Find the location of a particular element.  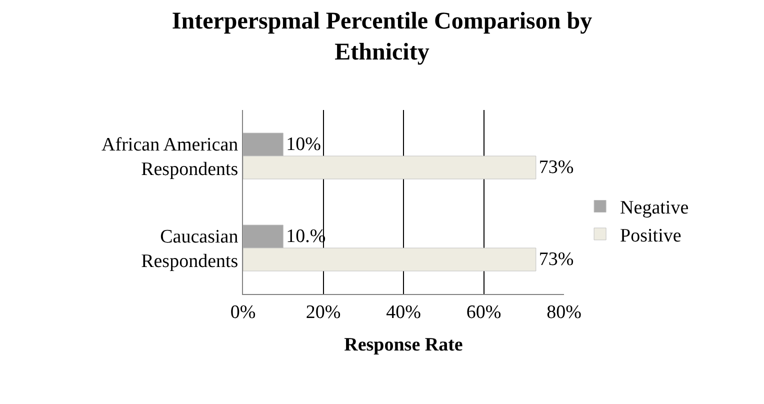

data-label: 10% is located at coordinates (304, 144).